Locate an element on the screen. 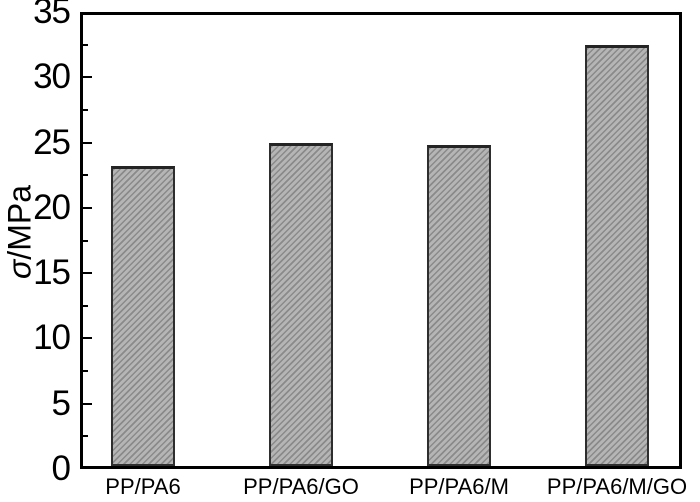 The width and height of the screenshot is (700, 502). y-tick-label: 30 is located at coordinates (52, 77).